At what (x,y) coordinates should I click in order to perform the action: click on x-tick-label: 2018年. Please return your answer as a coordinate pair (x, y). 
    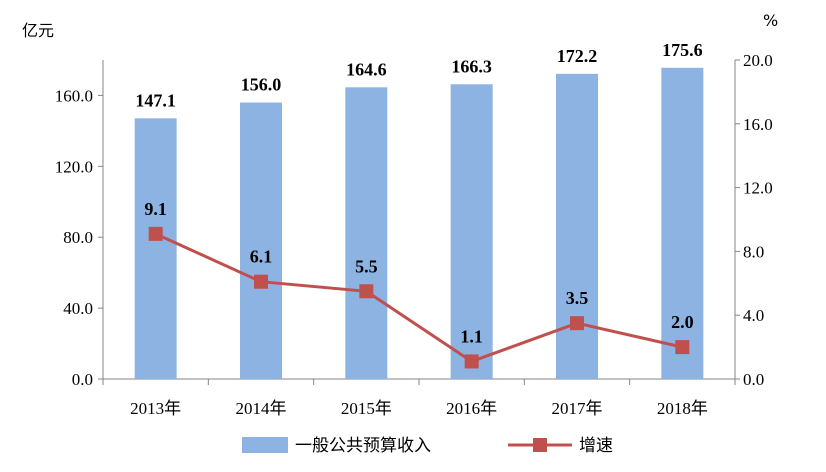
    Looking at the image, I should click on (682, 408).